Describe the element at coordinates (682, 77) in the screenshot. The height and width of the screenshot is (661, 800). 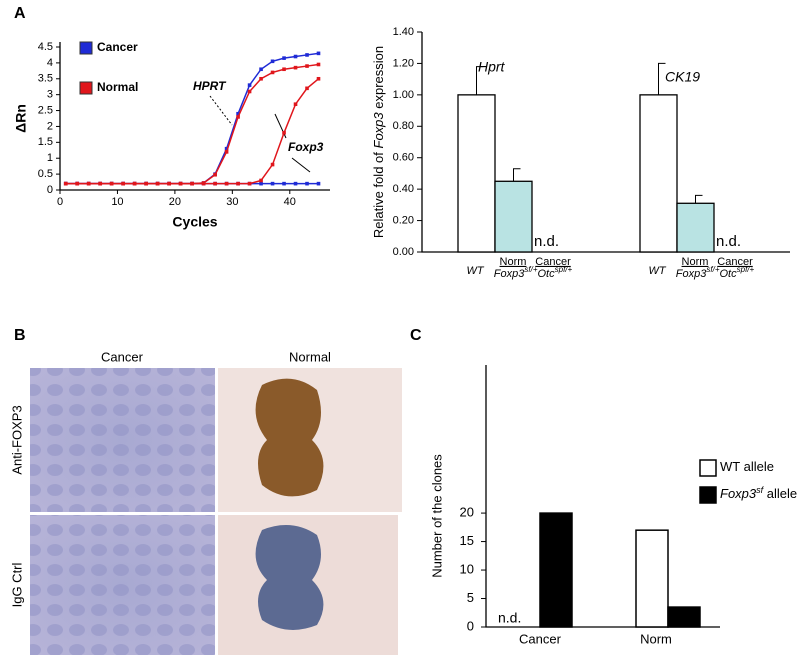
I see `group-label: CK19` at that location.